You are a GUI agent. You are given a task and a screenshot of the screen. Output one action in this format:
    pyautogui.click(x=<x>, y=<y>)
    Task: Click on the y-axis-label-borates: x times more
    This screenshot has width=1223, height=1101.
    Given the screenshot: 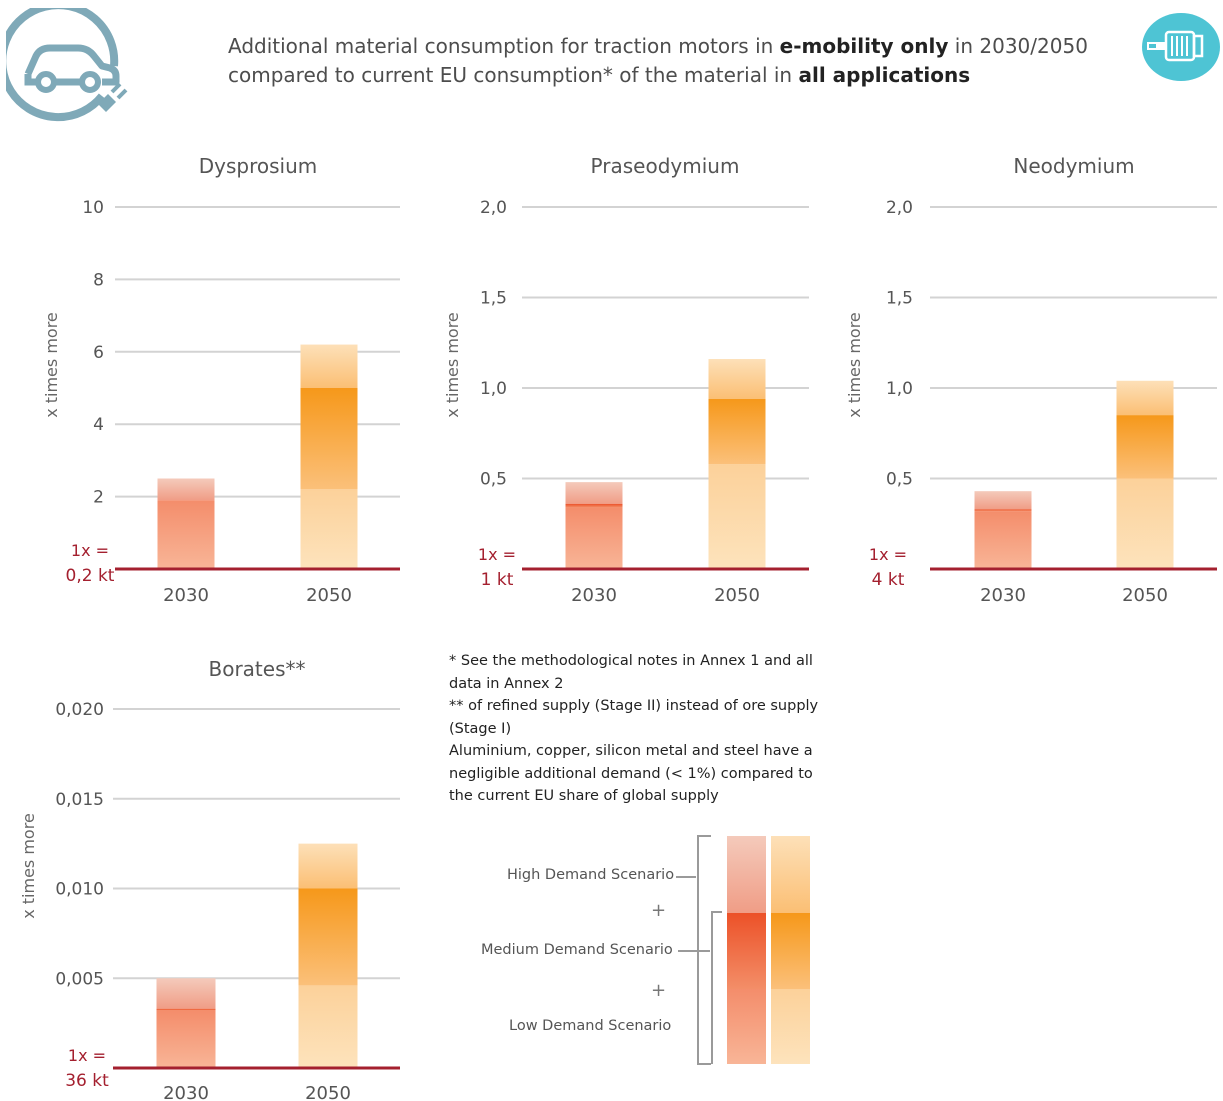 What is the action you would take?
    pyautogui.click(x=28, y=866)
    